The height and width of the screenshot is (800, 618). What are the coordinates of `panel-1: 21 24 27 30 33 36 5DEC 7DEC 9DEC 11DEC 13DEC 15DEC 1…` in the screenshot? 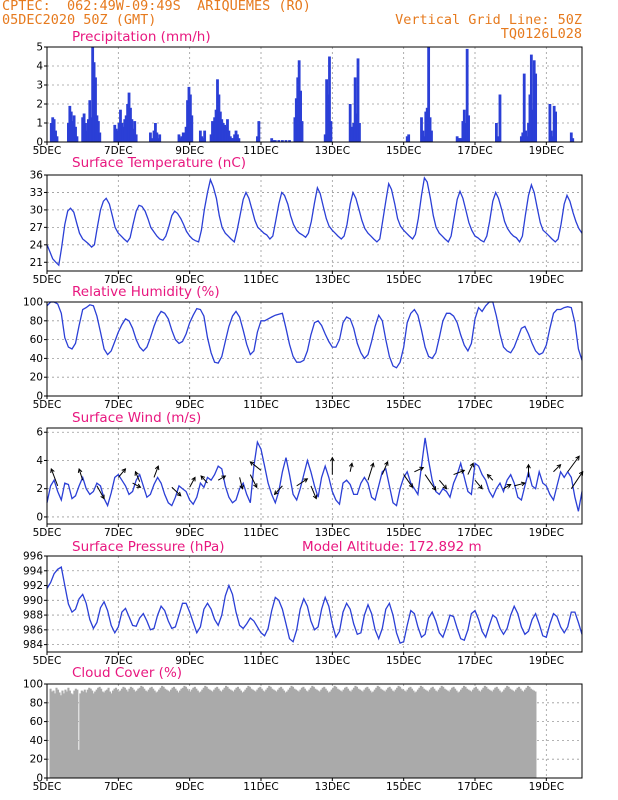 It's located at (306, 220).